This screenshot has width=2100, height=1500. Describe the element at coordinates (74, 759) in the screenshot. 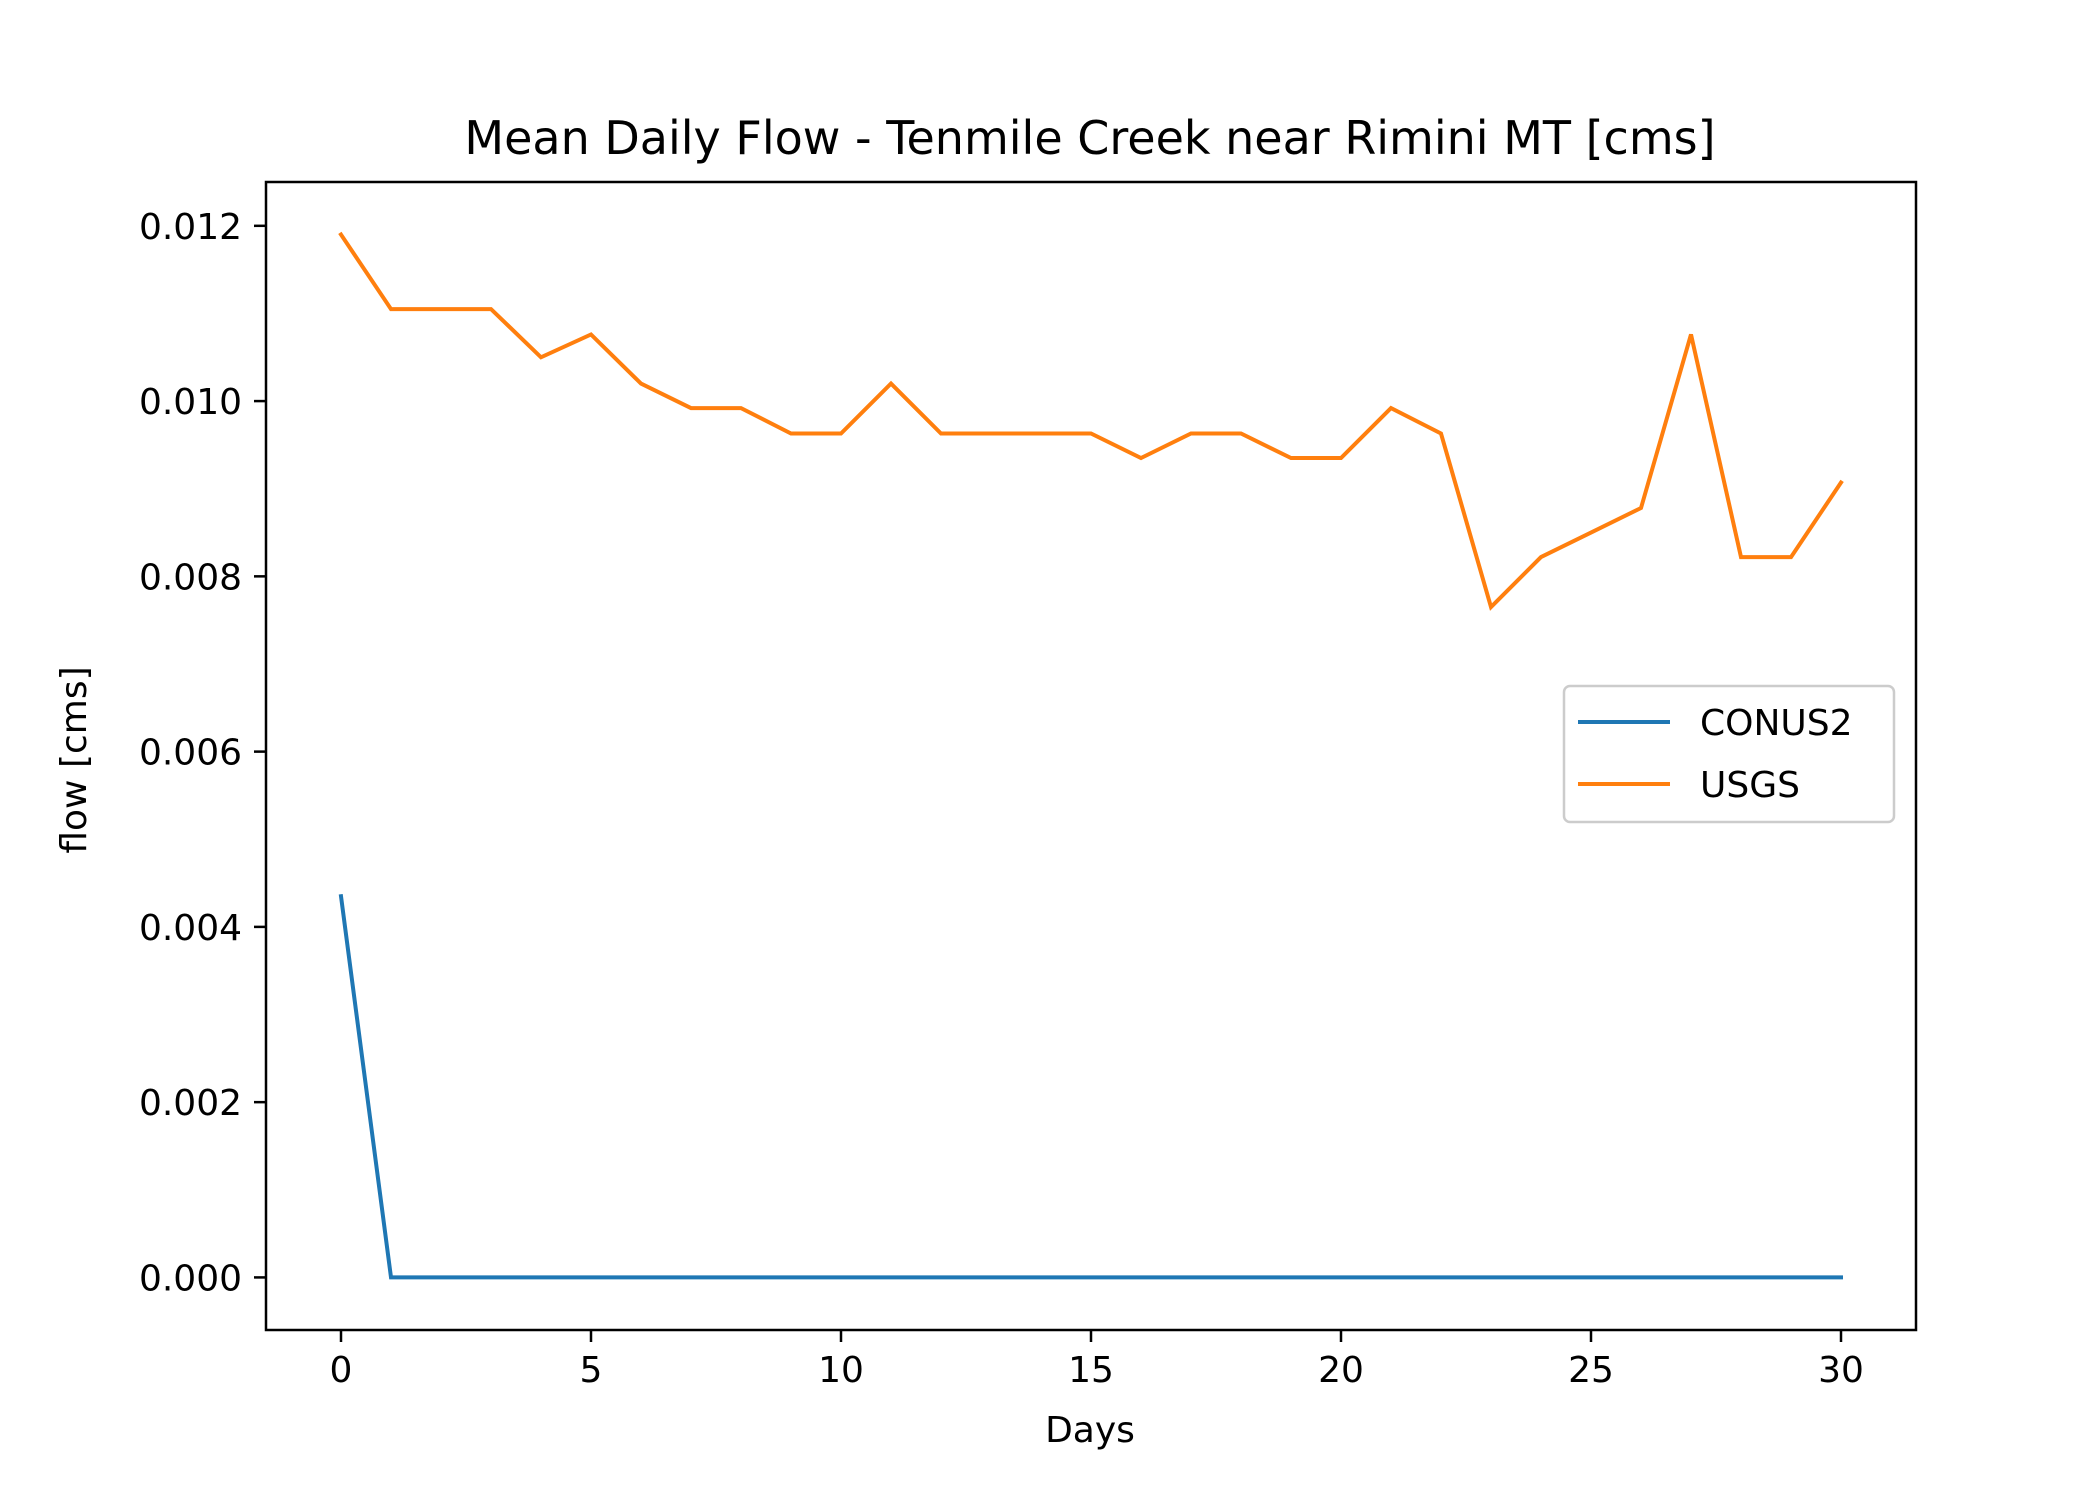

I see `y-axis-label: flow [cms]` at that location.